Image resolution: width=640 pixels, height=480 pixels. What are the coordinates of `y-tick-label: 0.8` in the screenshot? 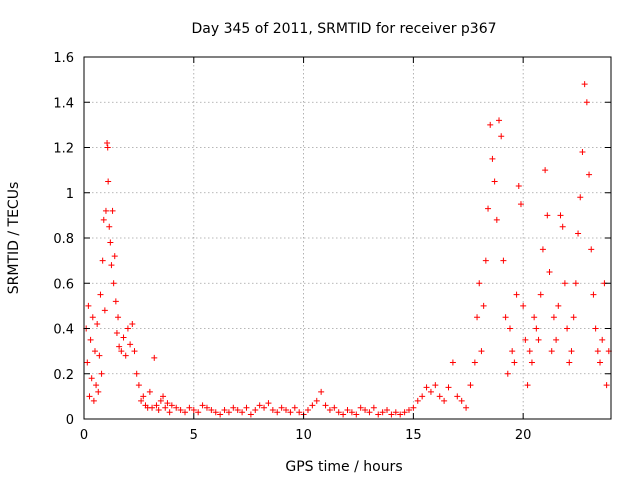 It's located at (63, 239).